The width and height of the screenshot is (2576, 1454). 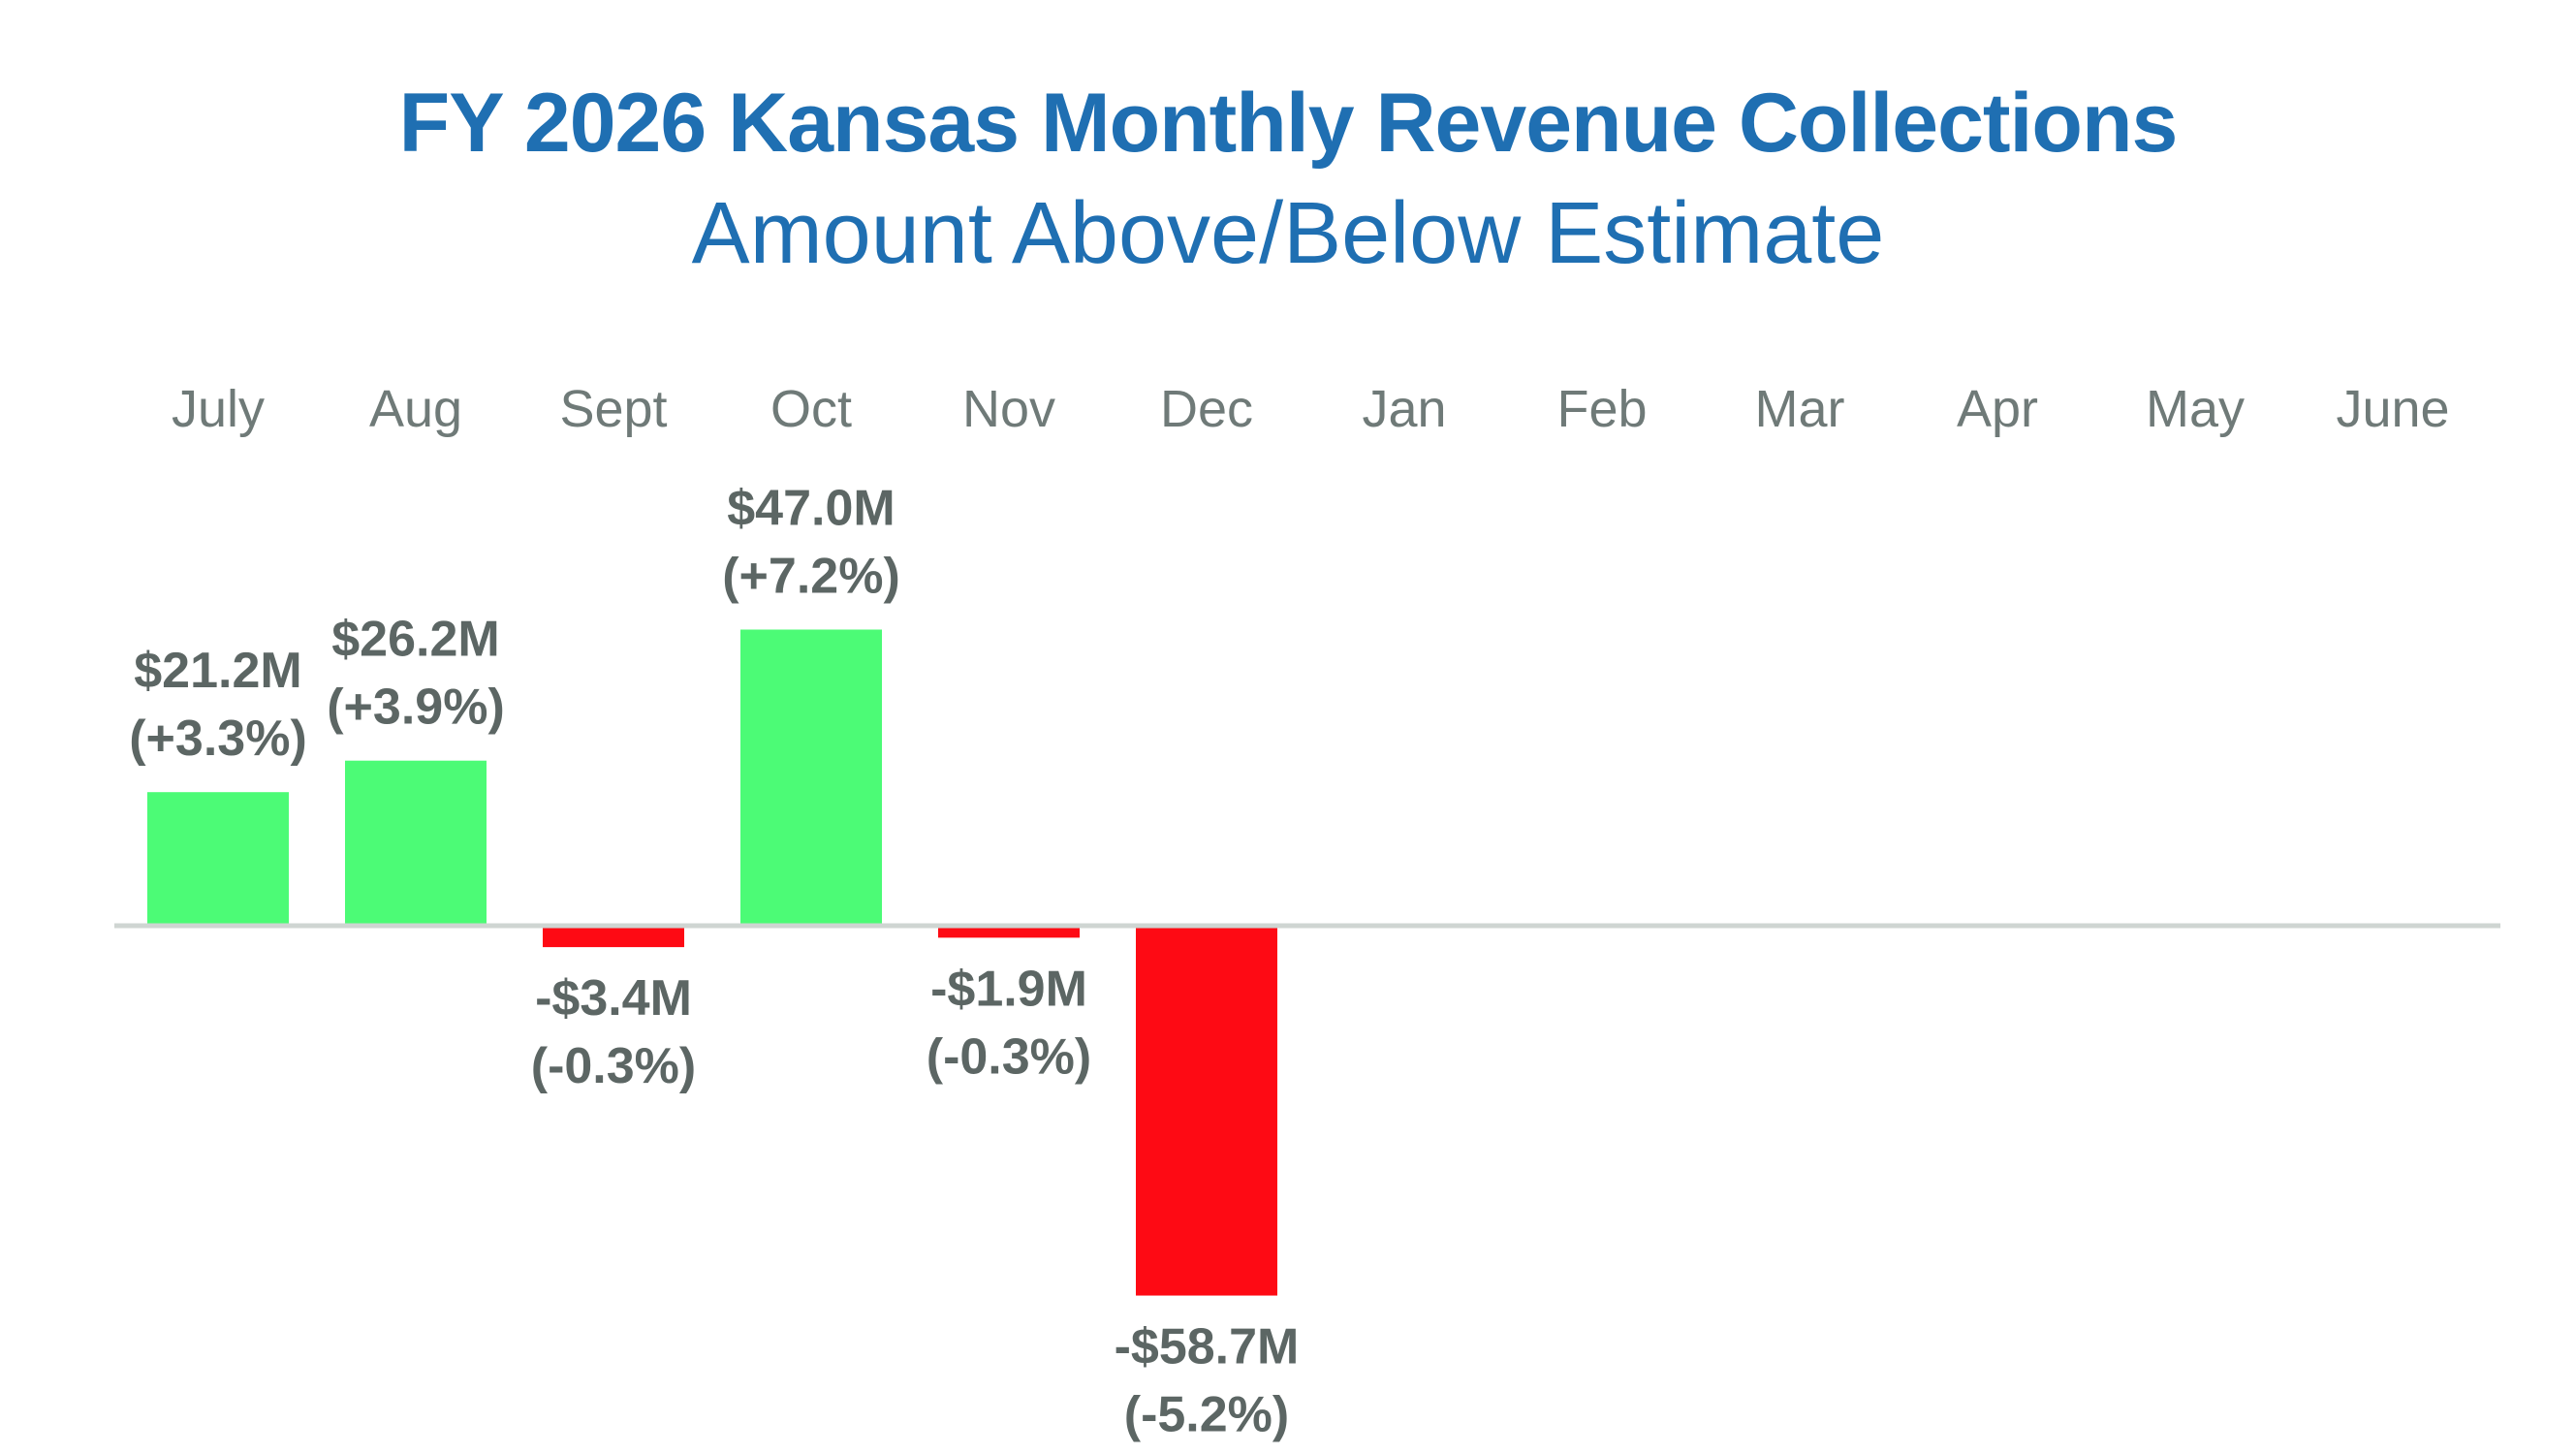 What do you see at coordinates (1800, 409) in the screenshot?
I see `month-label-mar: Mar` at bounding box center [1800, 409].